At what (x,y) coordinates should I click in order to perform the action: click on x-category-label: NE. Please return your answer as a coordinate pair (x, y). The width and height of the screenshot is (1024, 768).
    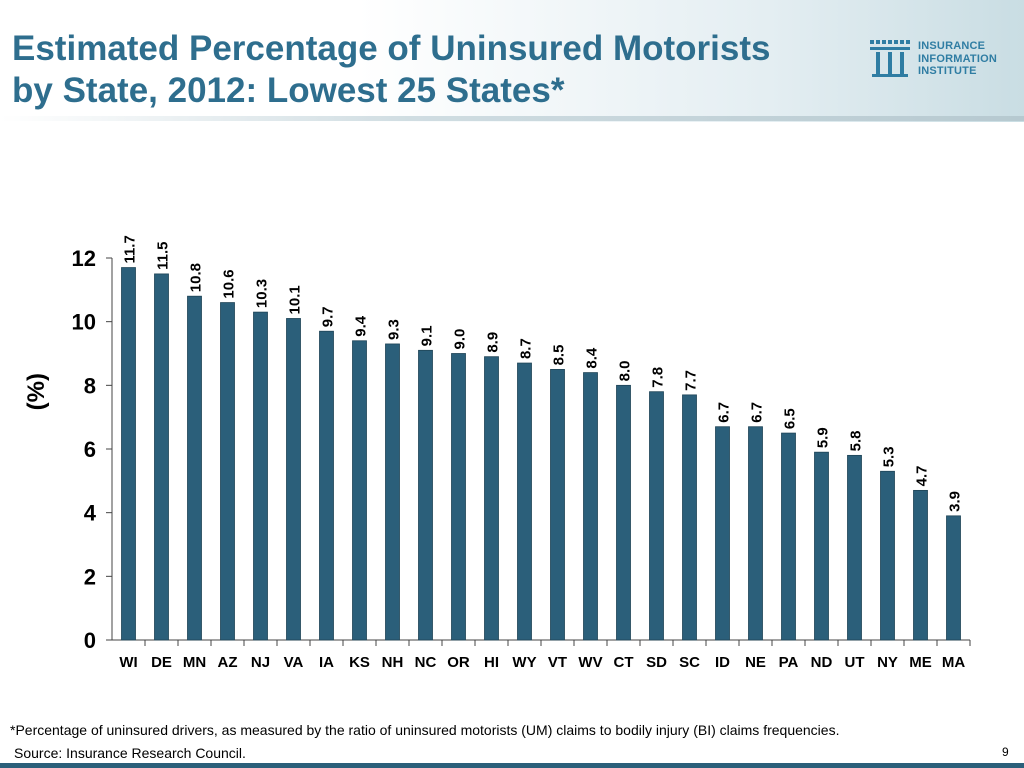
    Looking at the image, I should click on (755, 662).